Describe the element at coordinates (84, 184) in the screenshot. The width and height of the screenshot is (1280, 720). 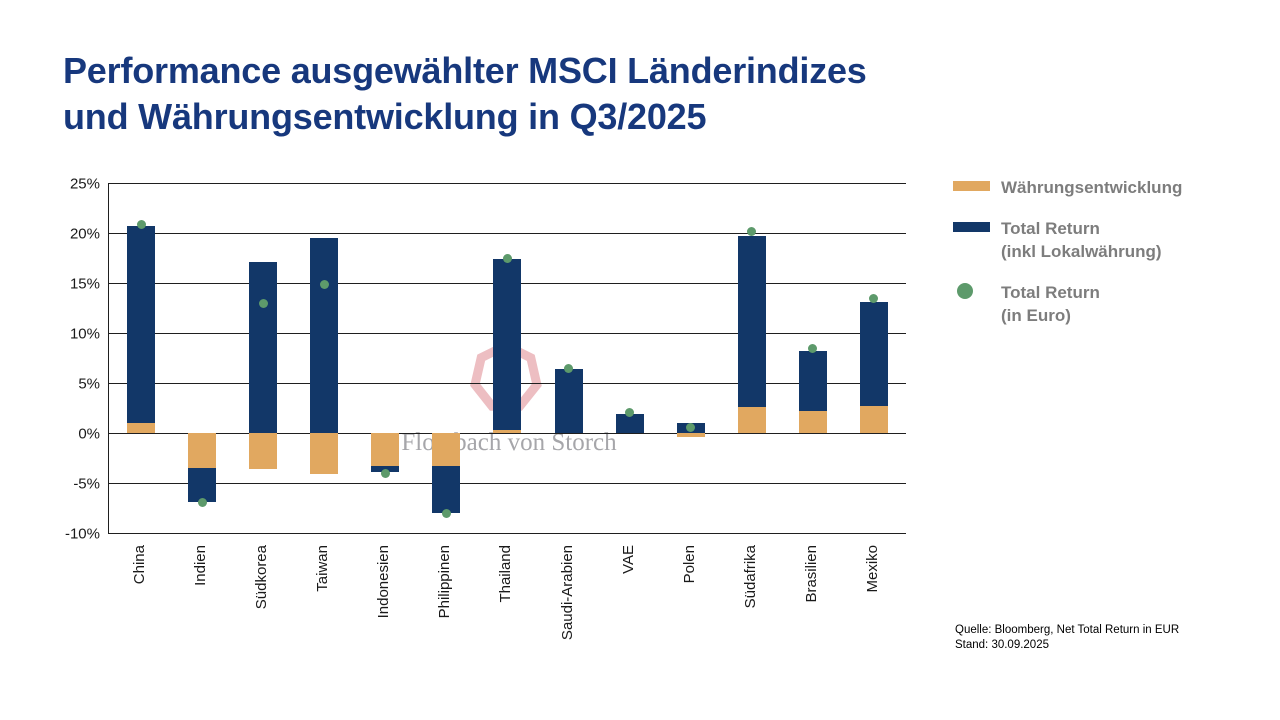
I see `y-axis-tick-label: 25%` at that location.